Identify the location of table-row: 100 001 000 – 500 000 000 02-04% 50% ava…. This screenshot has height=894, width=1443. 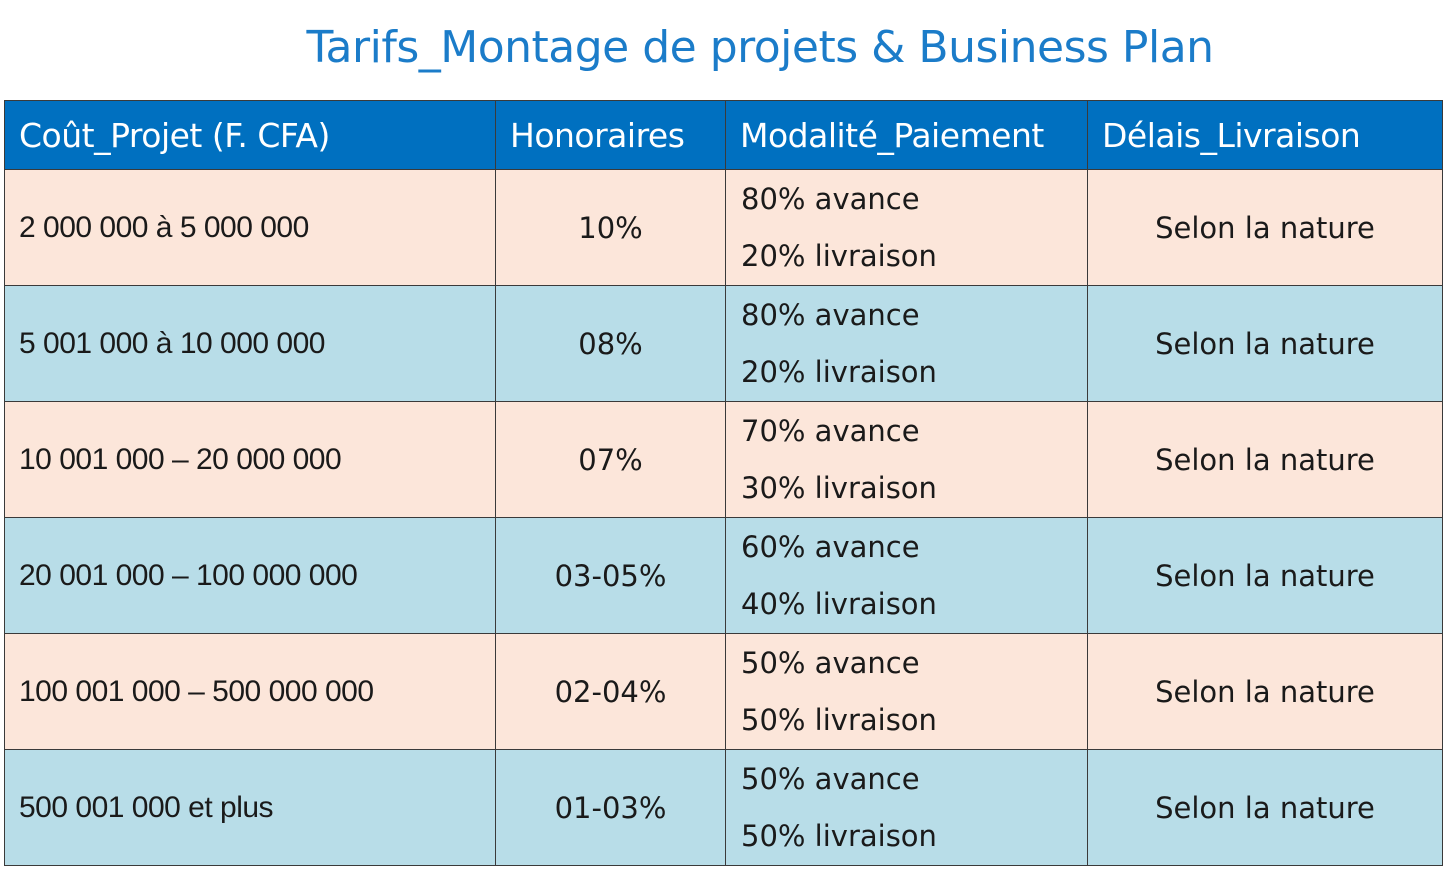
(723, 691).